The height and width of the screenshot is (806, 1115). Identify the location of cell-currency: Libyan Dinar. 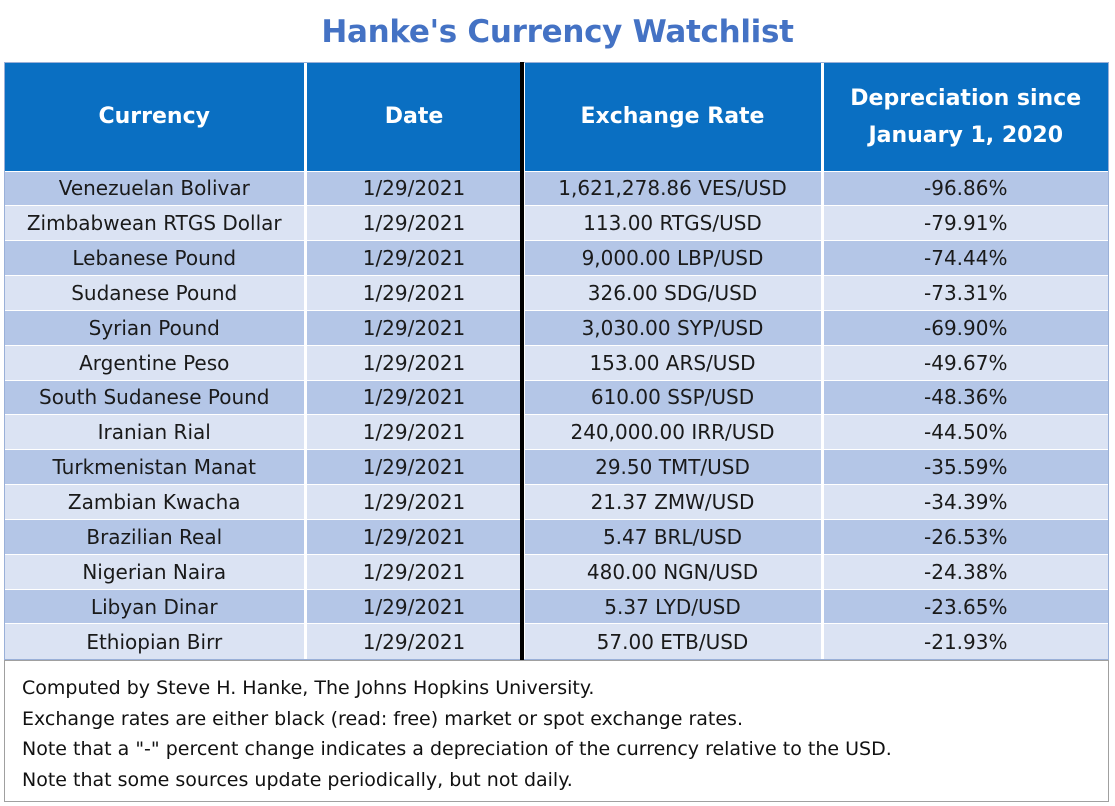
(156, 606).